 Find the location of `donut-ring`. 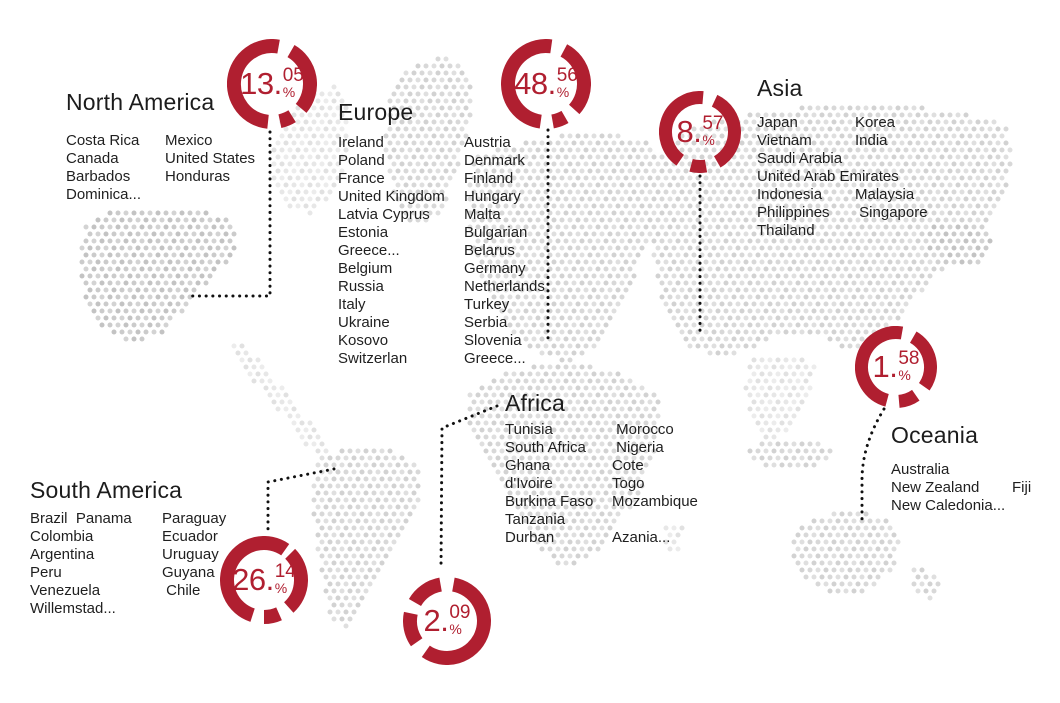

donut-ring is located at coordinates (700, 132).